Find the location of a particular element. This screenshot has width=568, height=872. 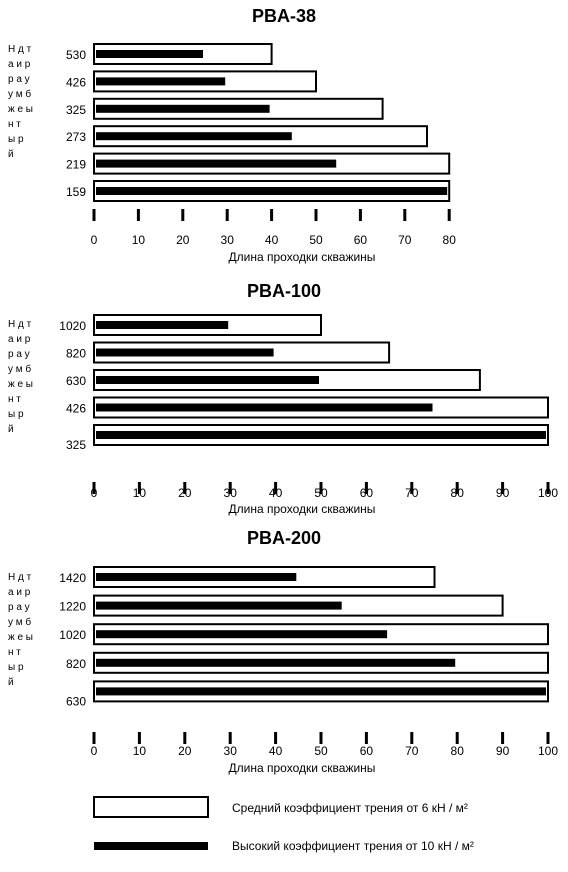

category-label: 1020 is located at coordinates (72, 326).